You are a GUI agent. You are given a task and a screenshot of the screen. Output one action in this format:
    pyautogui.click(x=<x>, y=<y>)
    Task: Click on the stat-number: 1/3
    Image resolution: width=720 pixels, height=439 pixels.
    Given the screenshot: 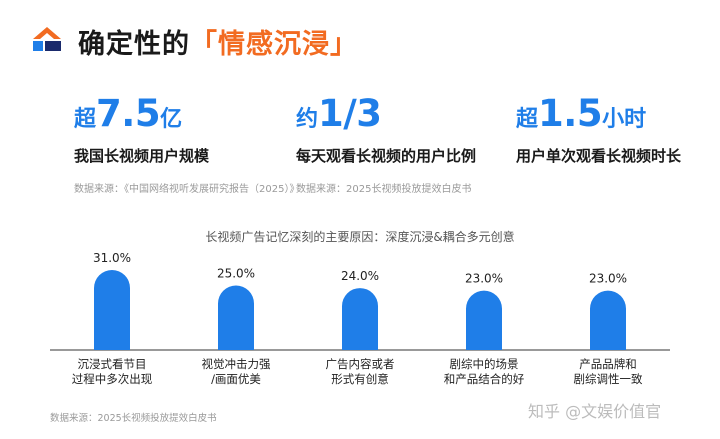 What is the action you would take?
    pyautogui.click(x=350, y=113)
    